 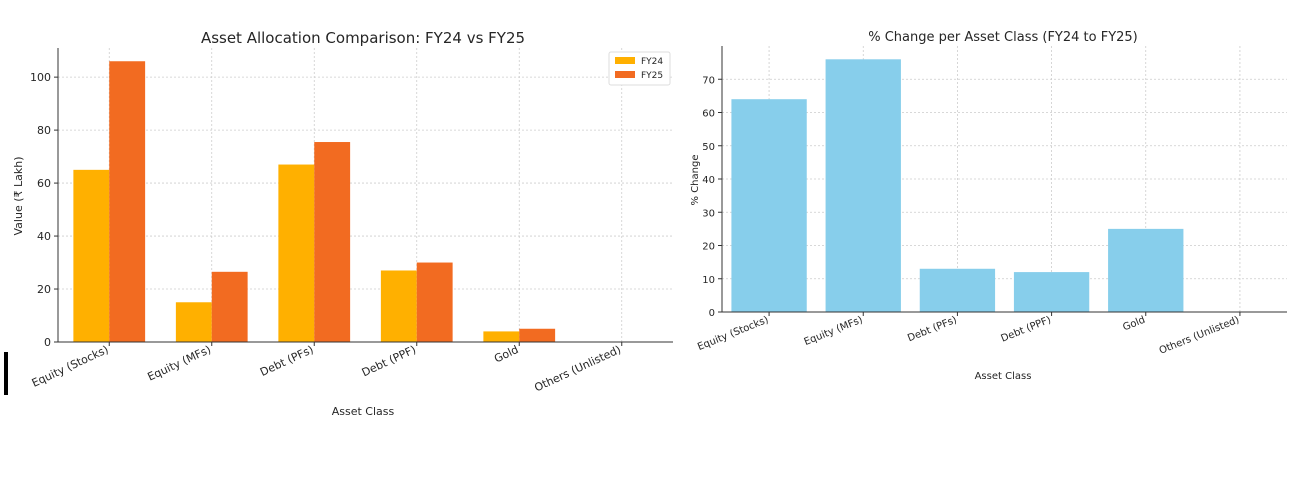 What do you see at coordinates (44, 210) in the screenshot?
I see `y-ticks: 0 20 40 60 80 100` at bounding box center [44, 210].